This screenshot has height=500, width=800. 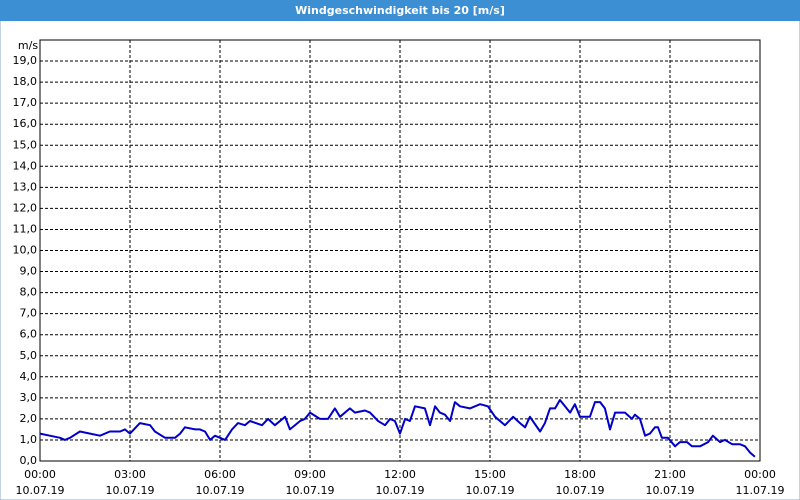 I want to click on y-tick-label: 2,0, so click(x=29, y=418).